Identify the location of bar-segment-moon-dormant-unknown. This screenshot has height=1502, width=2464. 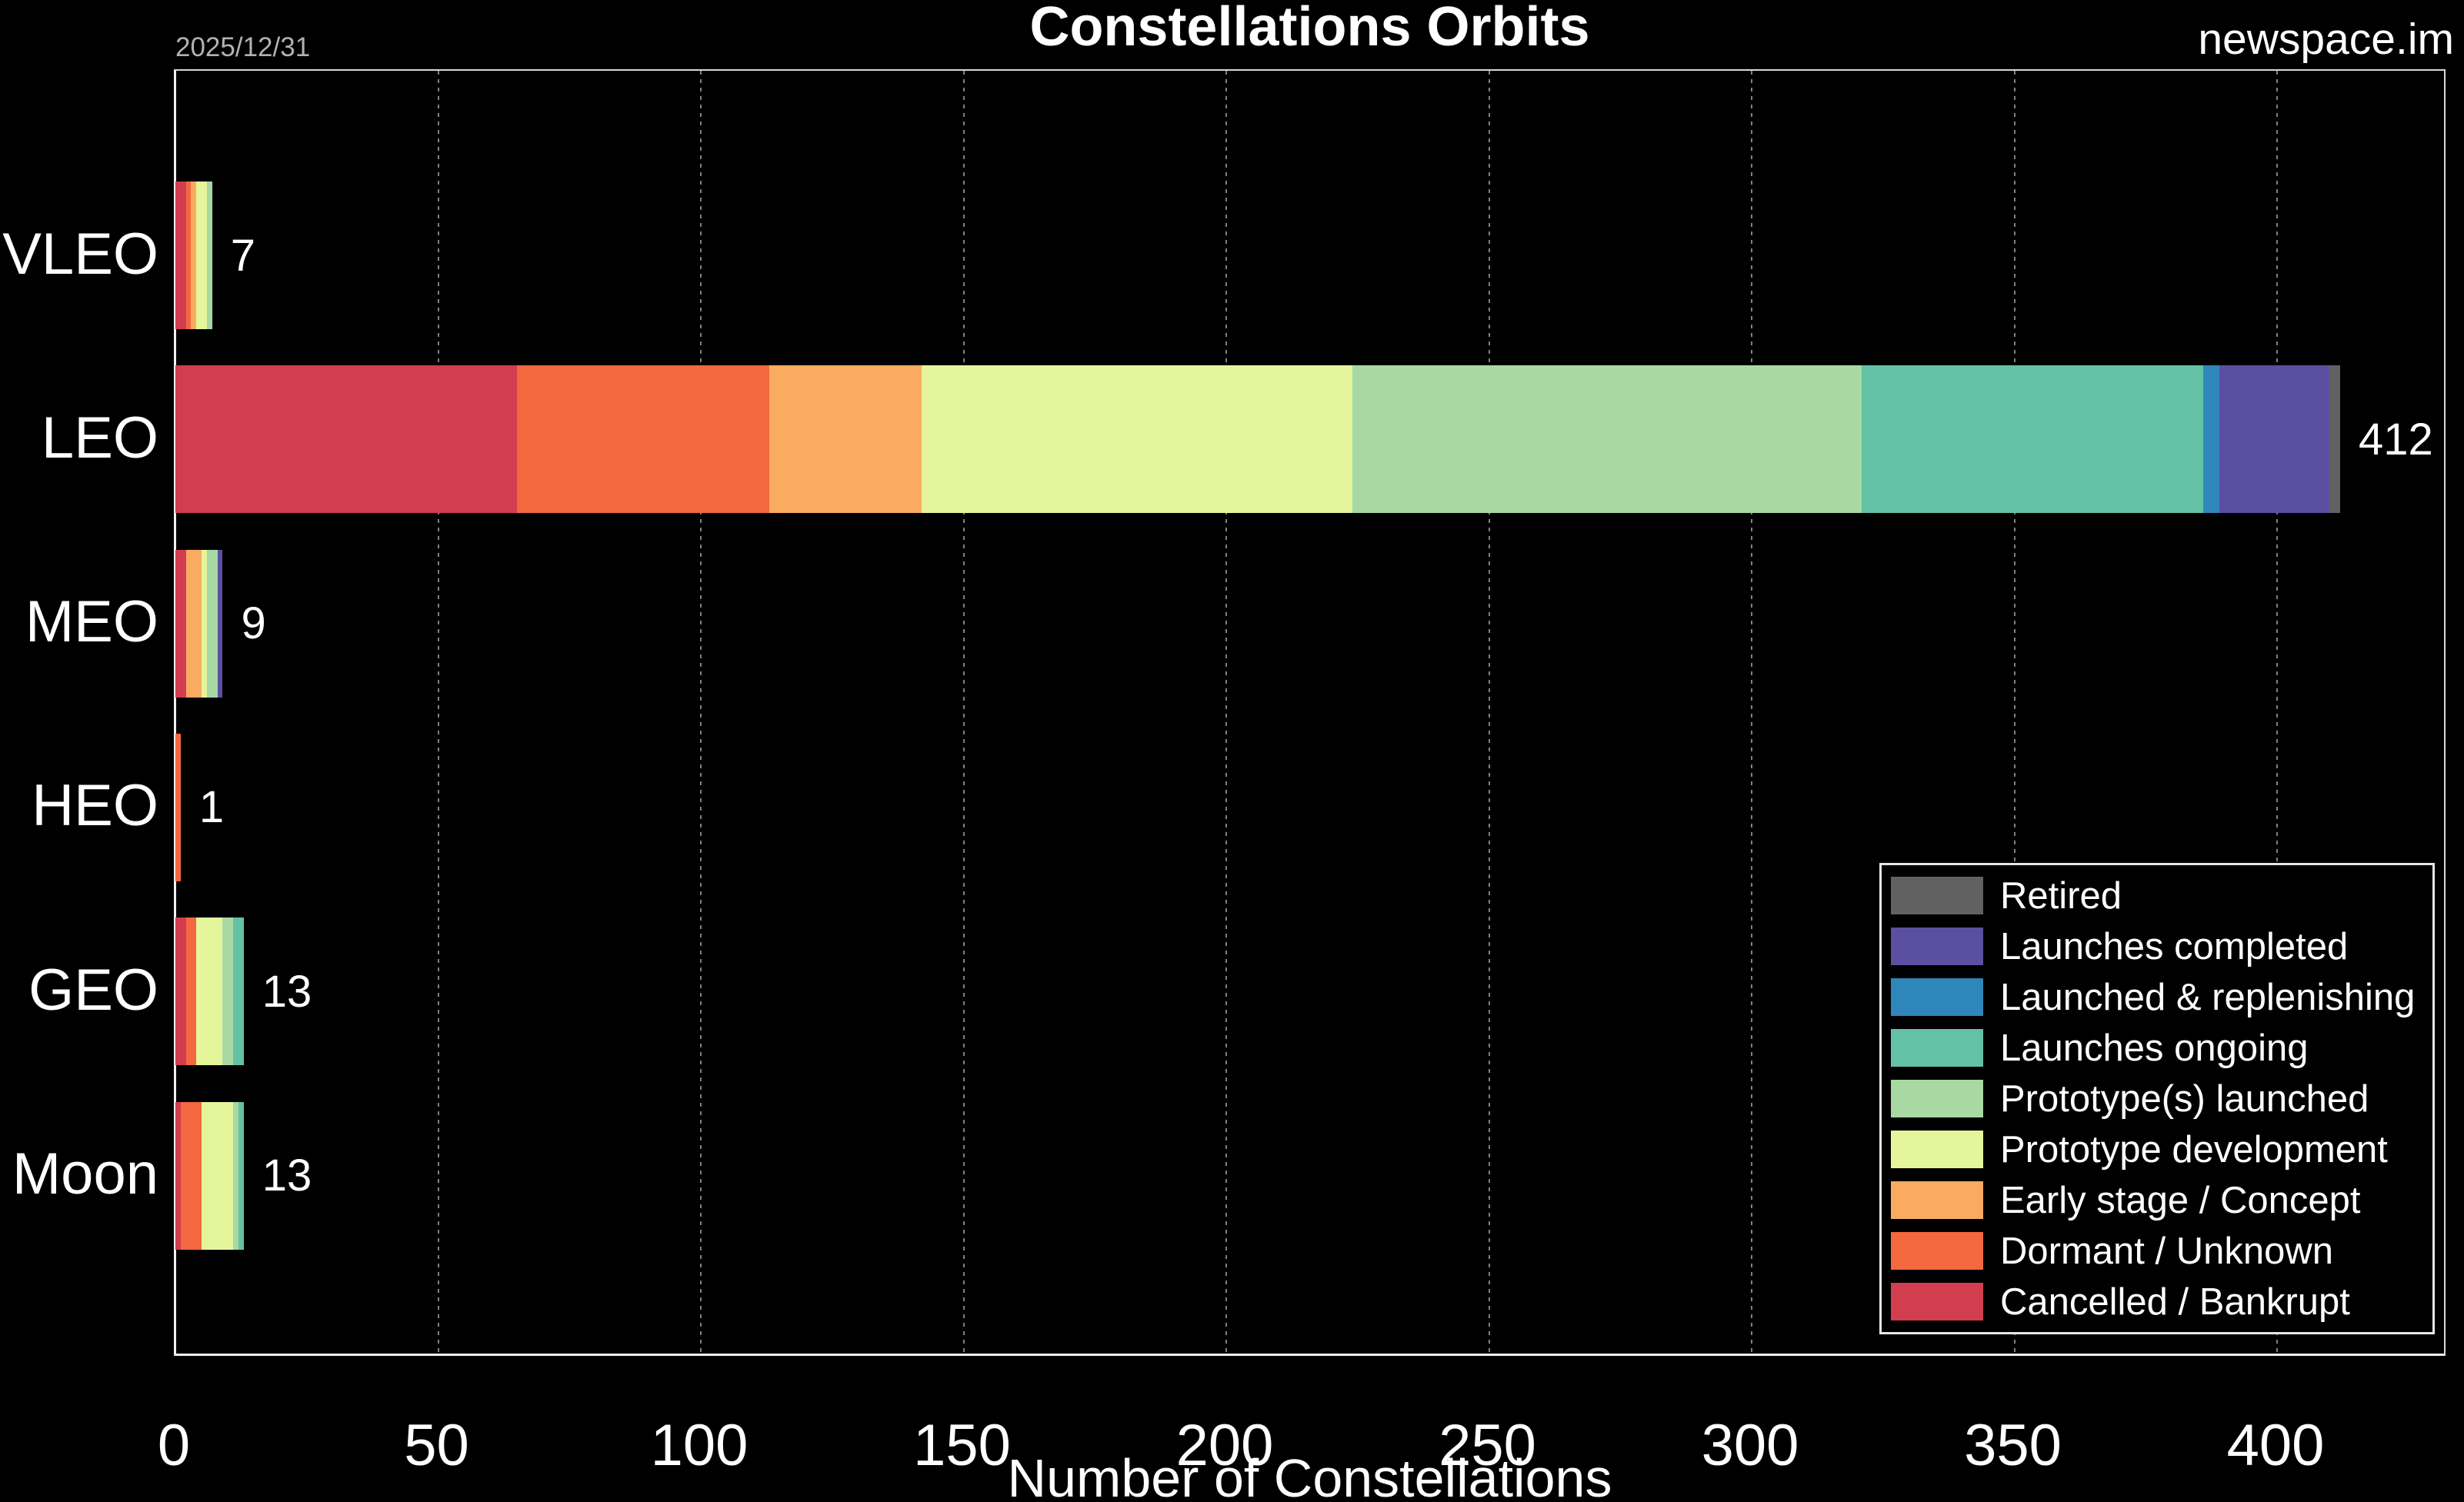
(191, 1175).